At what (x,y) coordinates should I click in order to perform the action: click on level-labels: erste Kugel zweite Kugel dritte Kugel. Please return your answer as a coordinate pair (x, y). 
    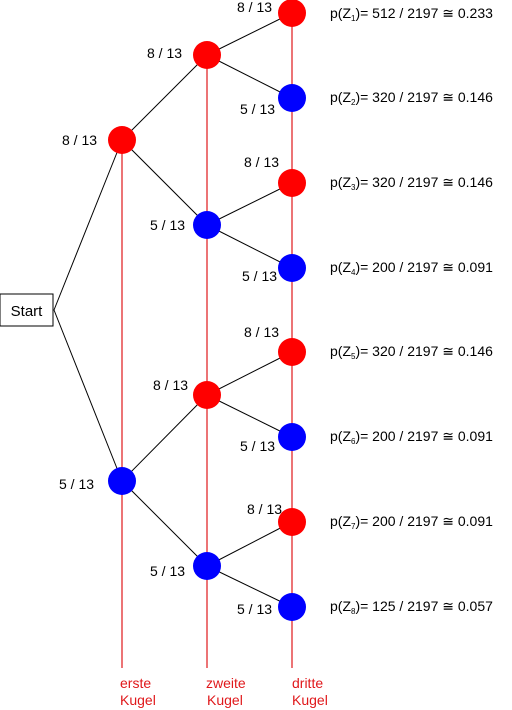
    Looking at the image, I should click on (224, 691).